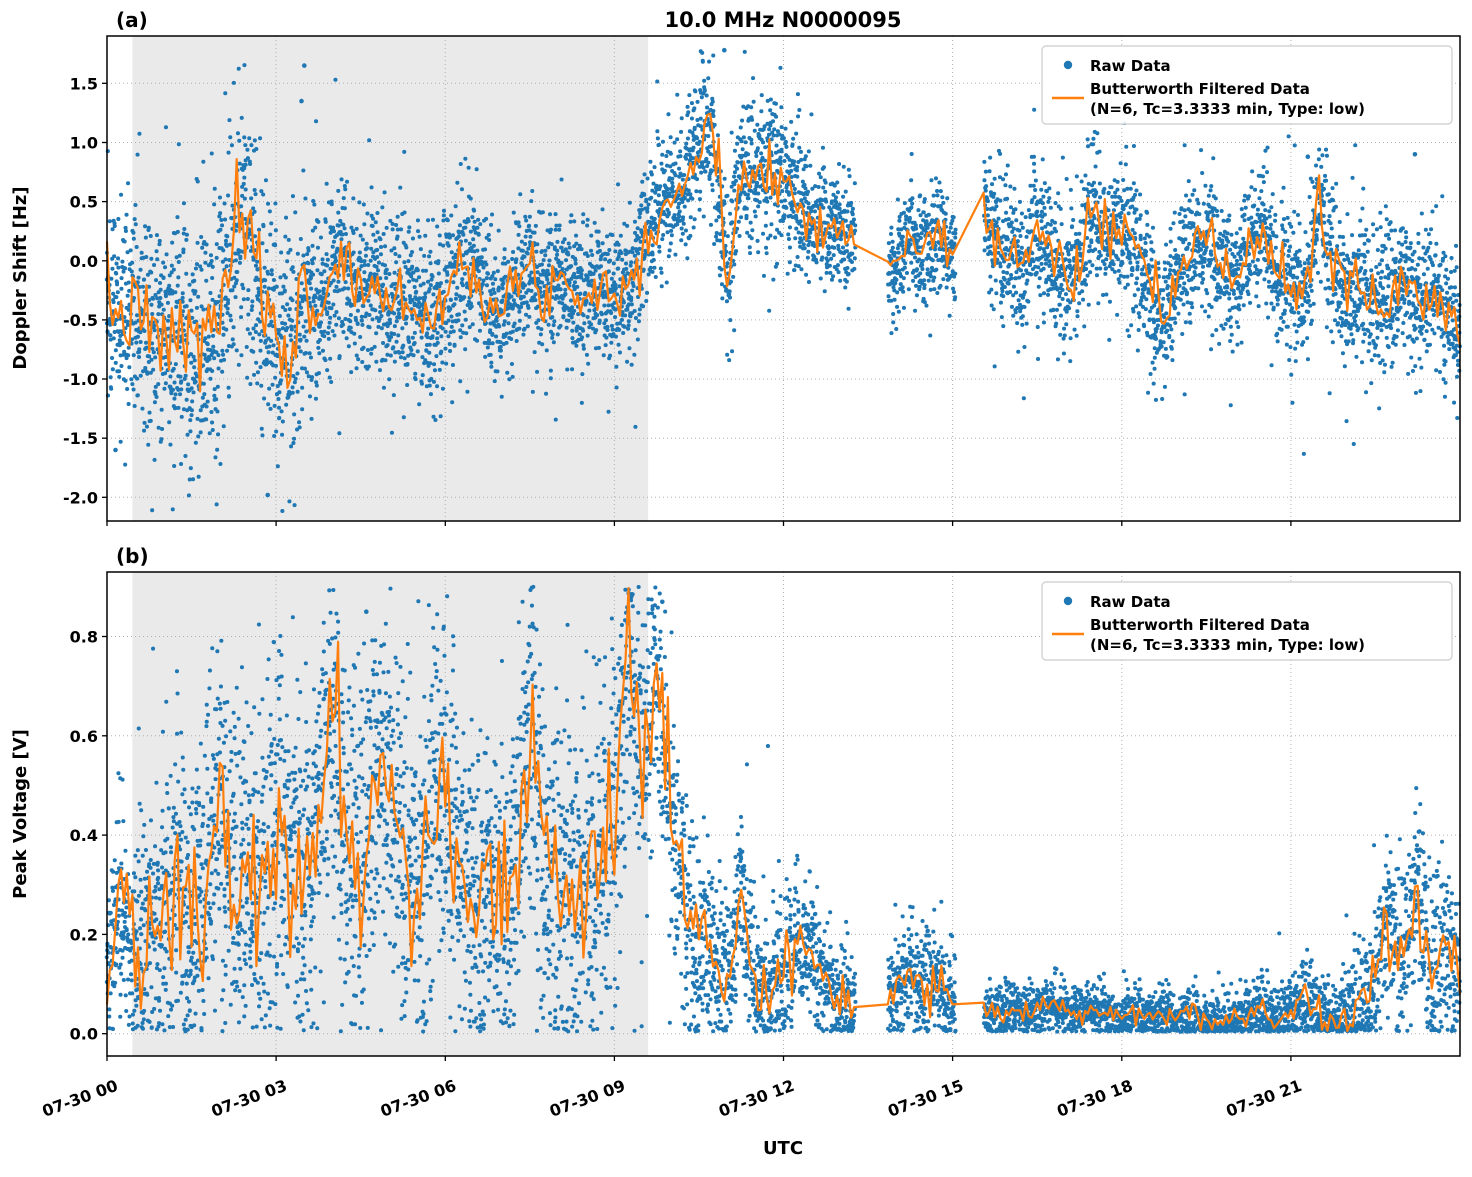 The image size is (1472, 1177). I want to click on y-tick-label: 0.2, so click(84, 934).